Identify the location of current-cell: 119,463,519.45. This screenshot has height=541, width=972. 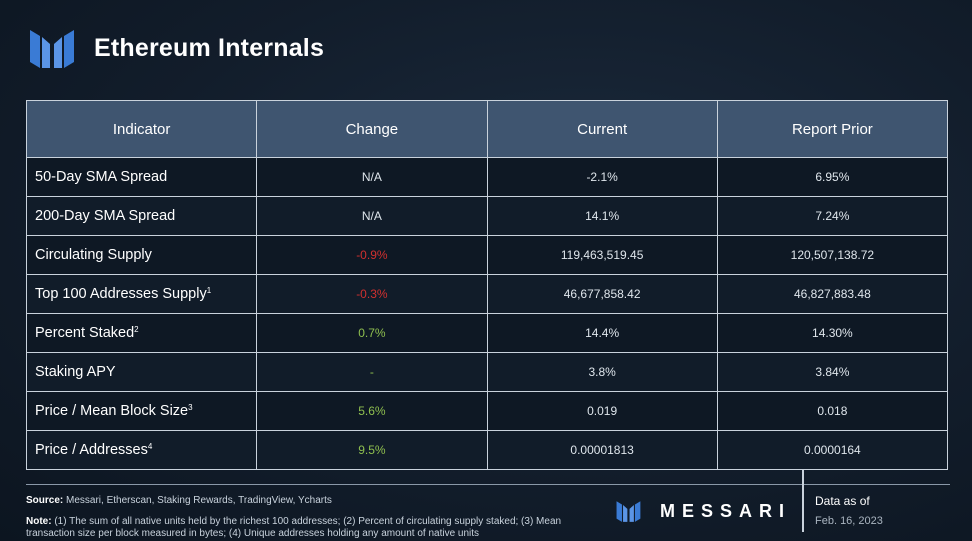
(602, 255).